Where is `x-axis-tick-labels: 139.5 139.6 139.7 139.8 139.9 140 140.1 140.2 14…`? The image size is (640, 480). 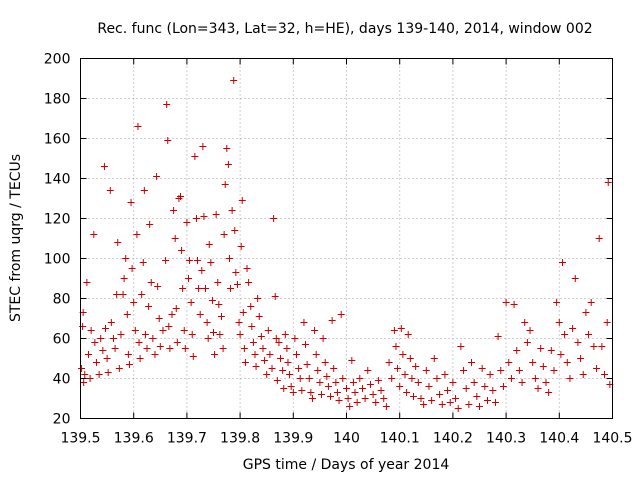
x-axis-tick-labels: 139.5 139.6 139.7 139.8 139.9 140 140.1 140.2 14… is located at coordinates (346, 439).